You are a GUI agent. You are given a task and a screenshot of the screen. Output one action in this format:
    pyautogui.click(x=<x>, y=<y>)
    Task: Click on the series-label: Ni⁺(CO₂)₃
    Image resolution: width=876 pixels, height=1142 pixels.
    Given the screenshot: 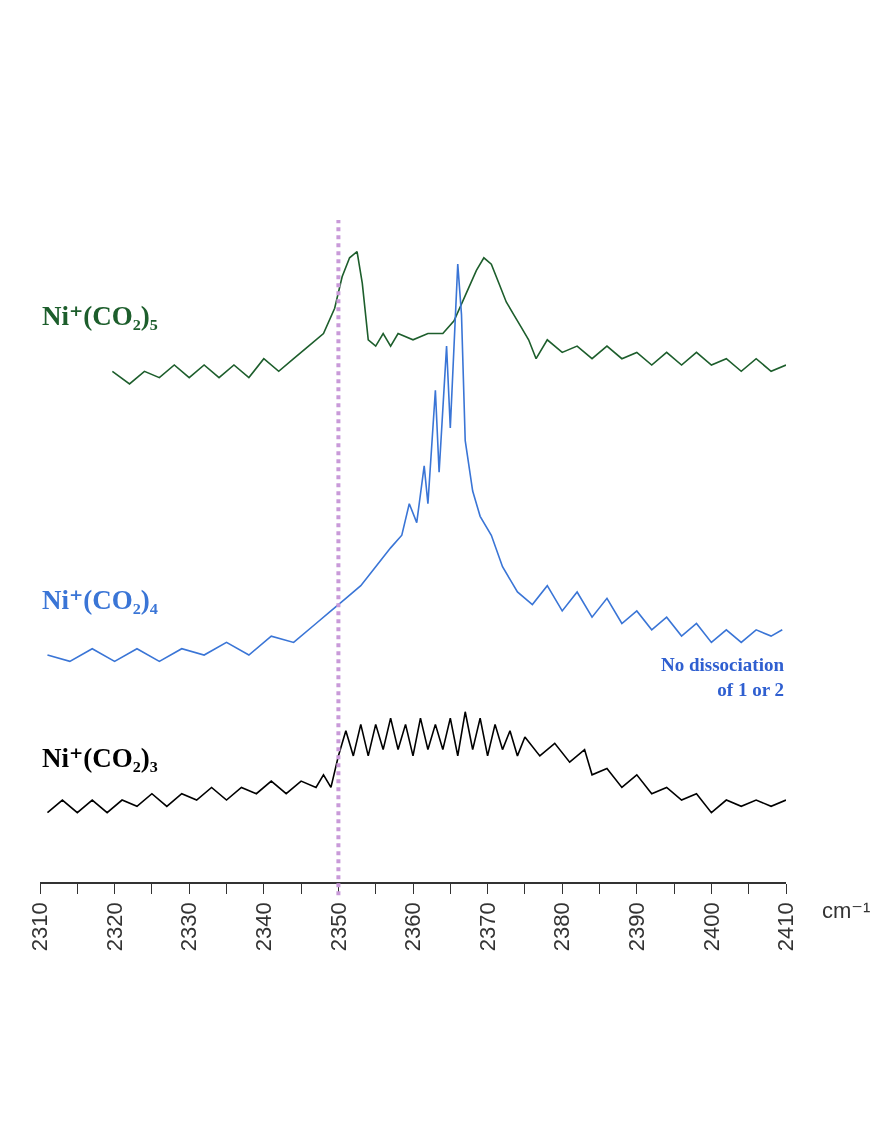 What is the action you would take?
    pyautogui.click(x=100, y=758)
    